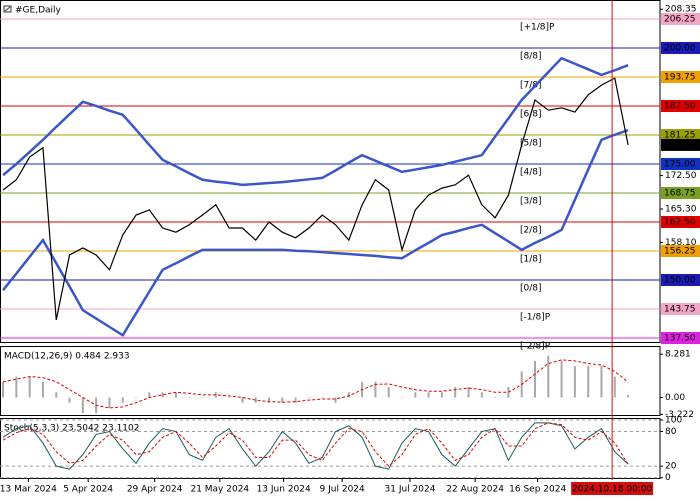 The height and width of the screenshot is (500, 700). Describe the element at coordinates (537, 27) in the screenshot. I see `level-name: [+1/8]P` at that location.